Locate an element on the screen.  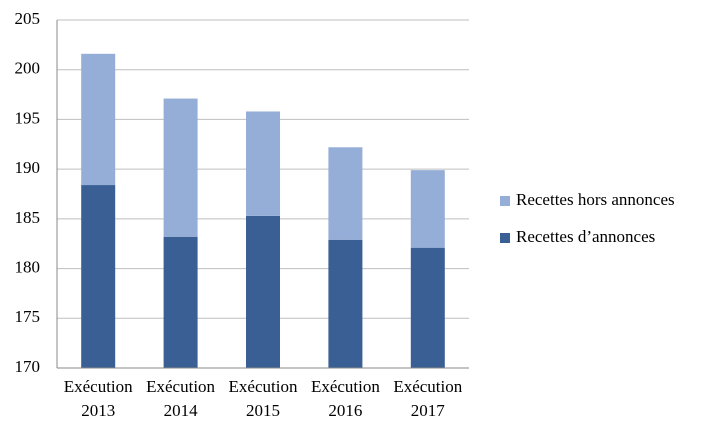
y-tick-label: 185 is located at coordinates (28, 217).